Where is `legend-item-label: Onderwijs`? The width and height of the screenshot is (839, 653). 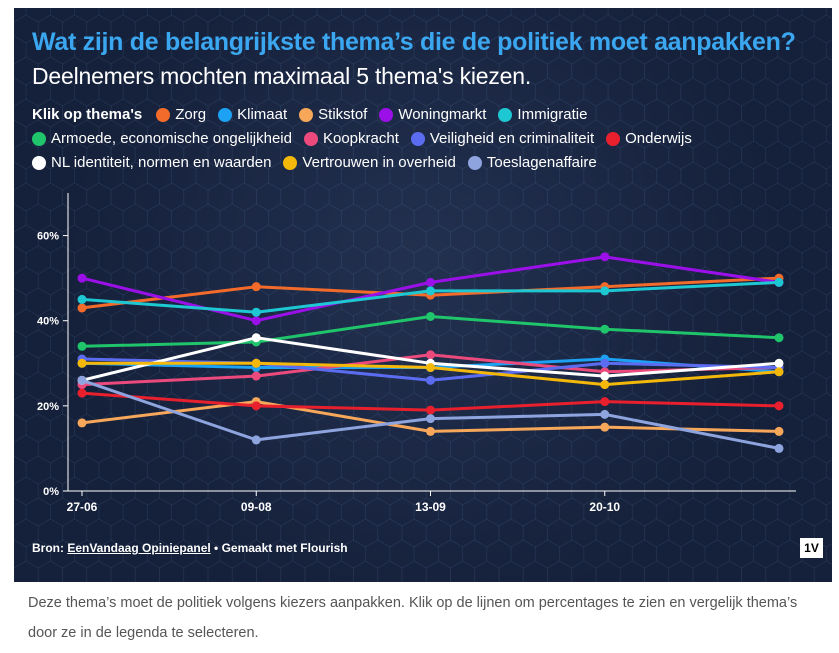 legend-item-label: Onderwijs is located at coordinates (658, 138).